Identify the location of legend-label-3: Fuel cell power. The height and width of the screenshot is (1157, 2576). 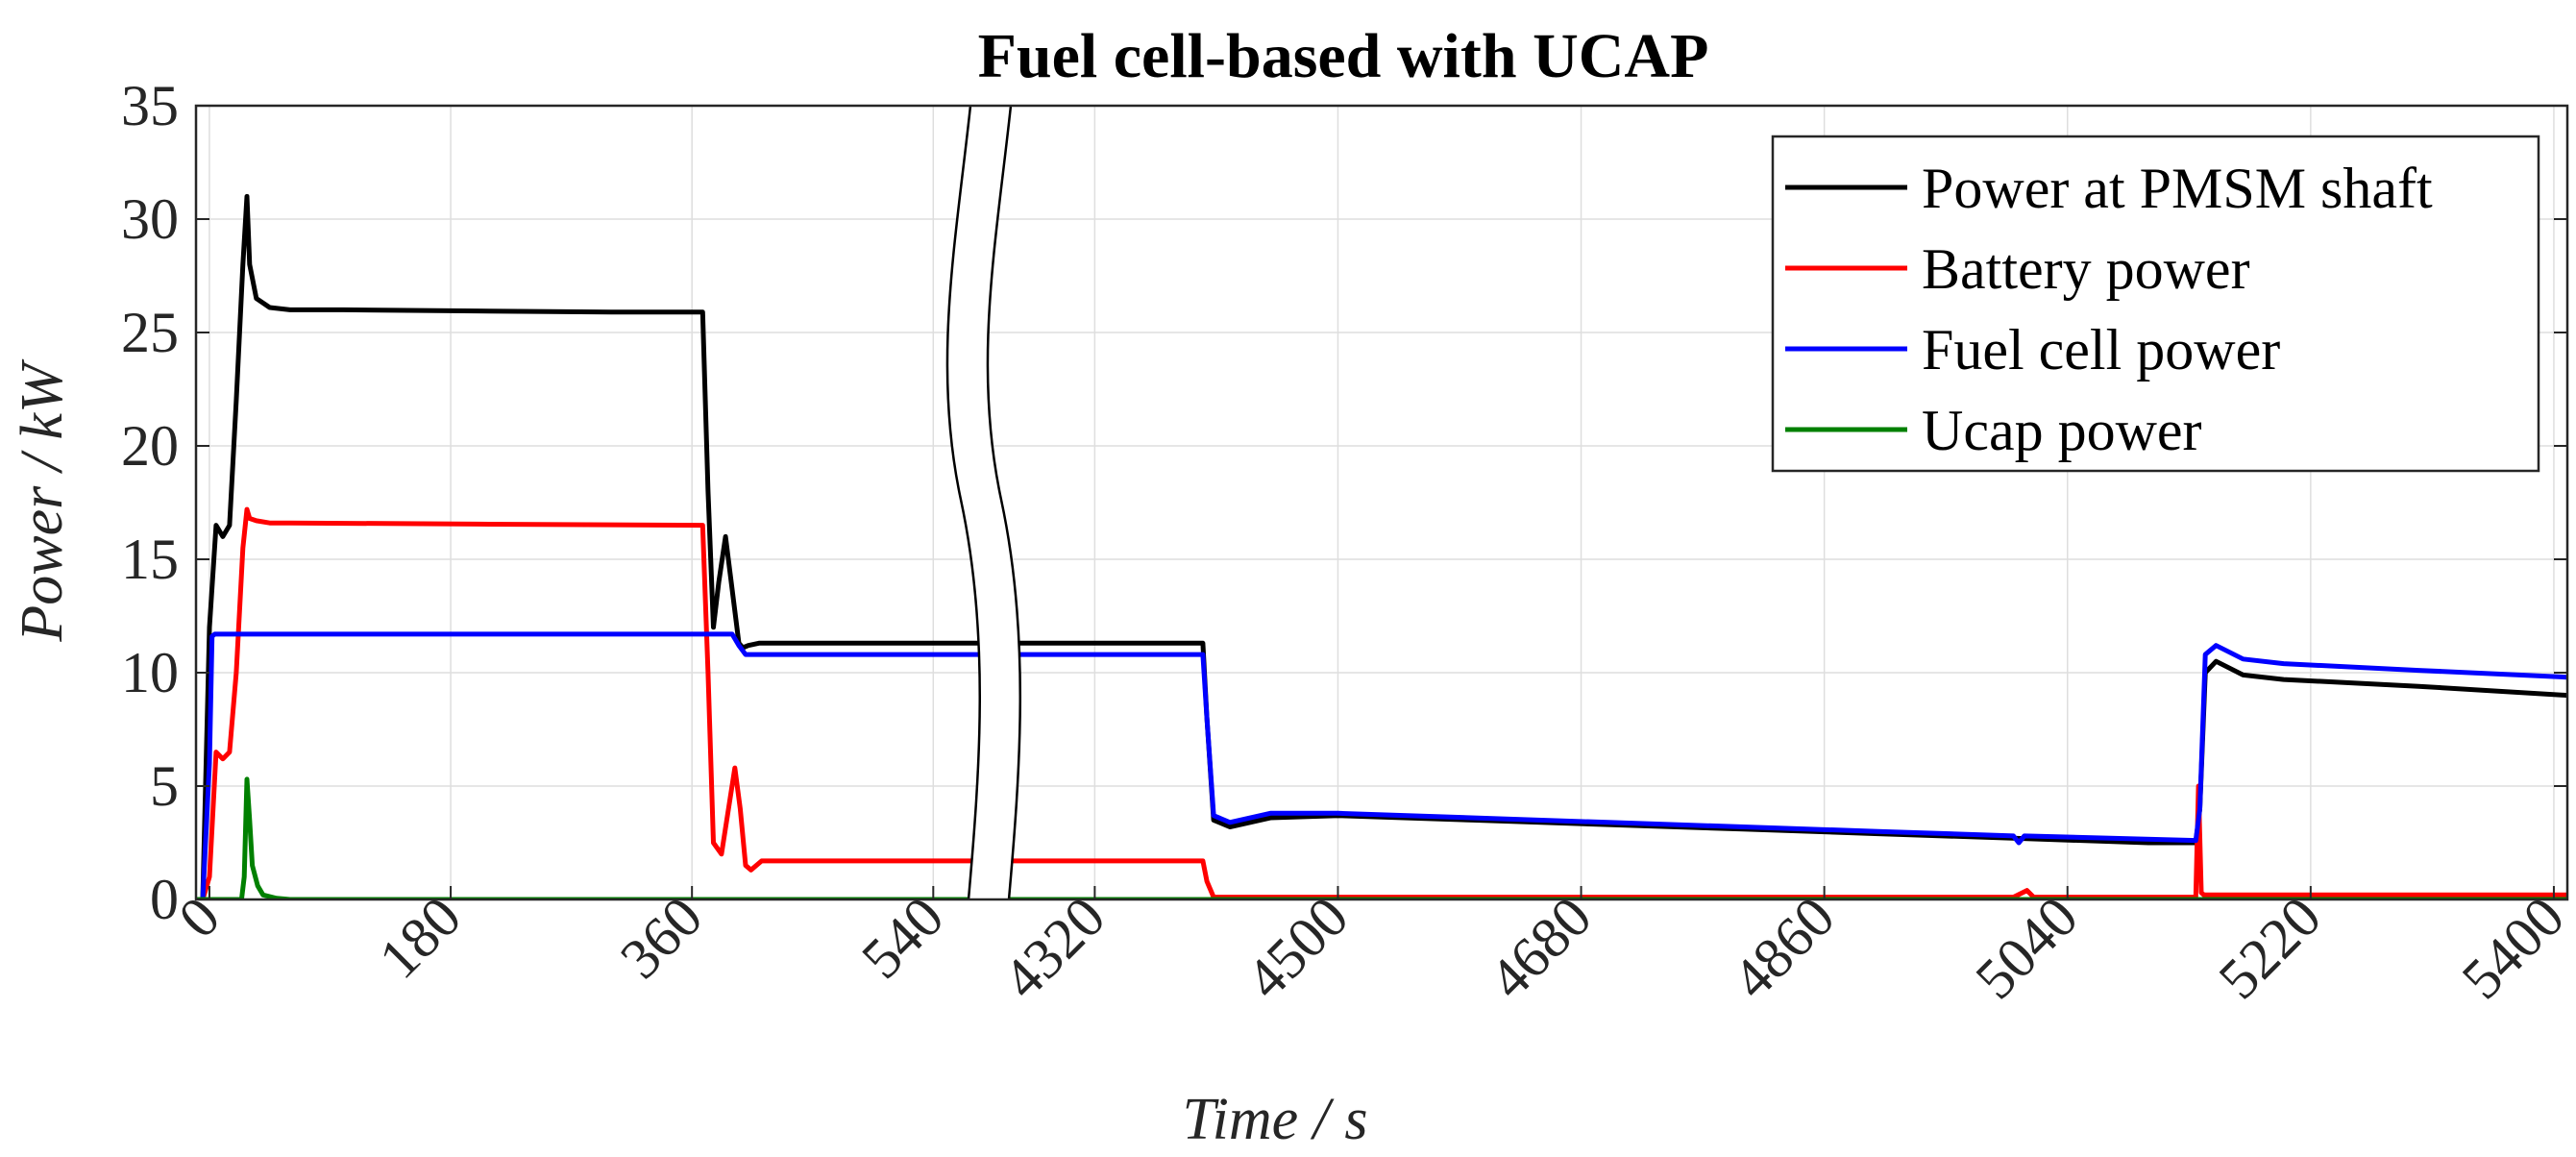
(2101, 350).